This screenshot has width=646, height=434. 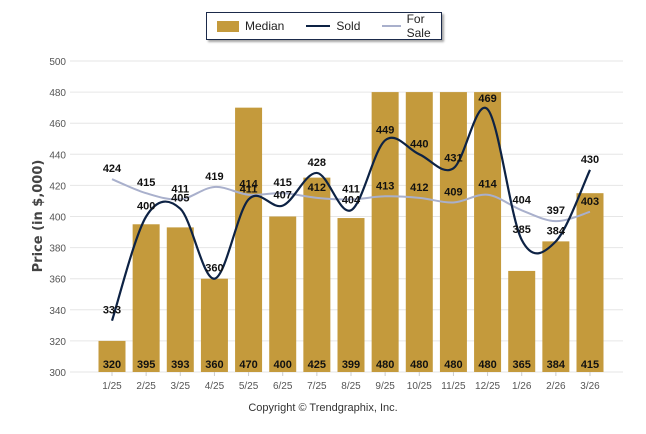 I want to click on x-tick-label: 8/25, so click(x=351, y=386).